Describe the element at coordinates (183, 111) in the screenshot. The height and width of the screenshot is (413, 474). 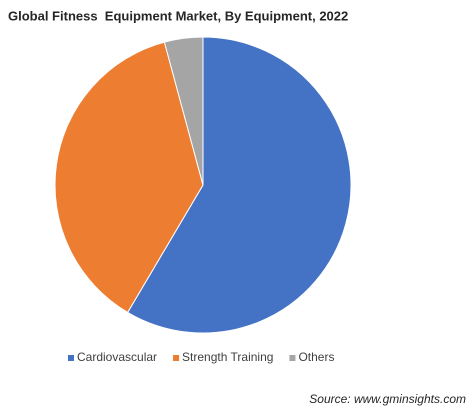
I see `pie-slice` at that location.